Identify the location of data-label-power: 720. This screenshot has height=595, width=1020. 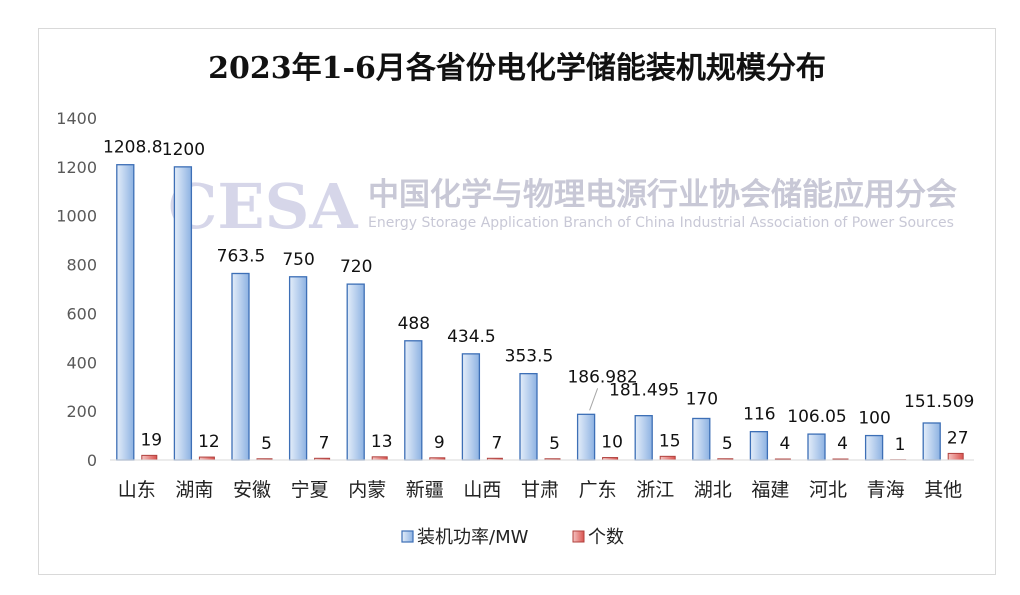
(356, 267).